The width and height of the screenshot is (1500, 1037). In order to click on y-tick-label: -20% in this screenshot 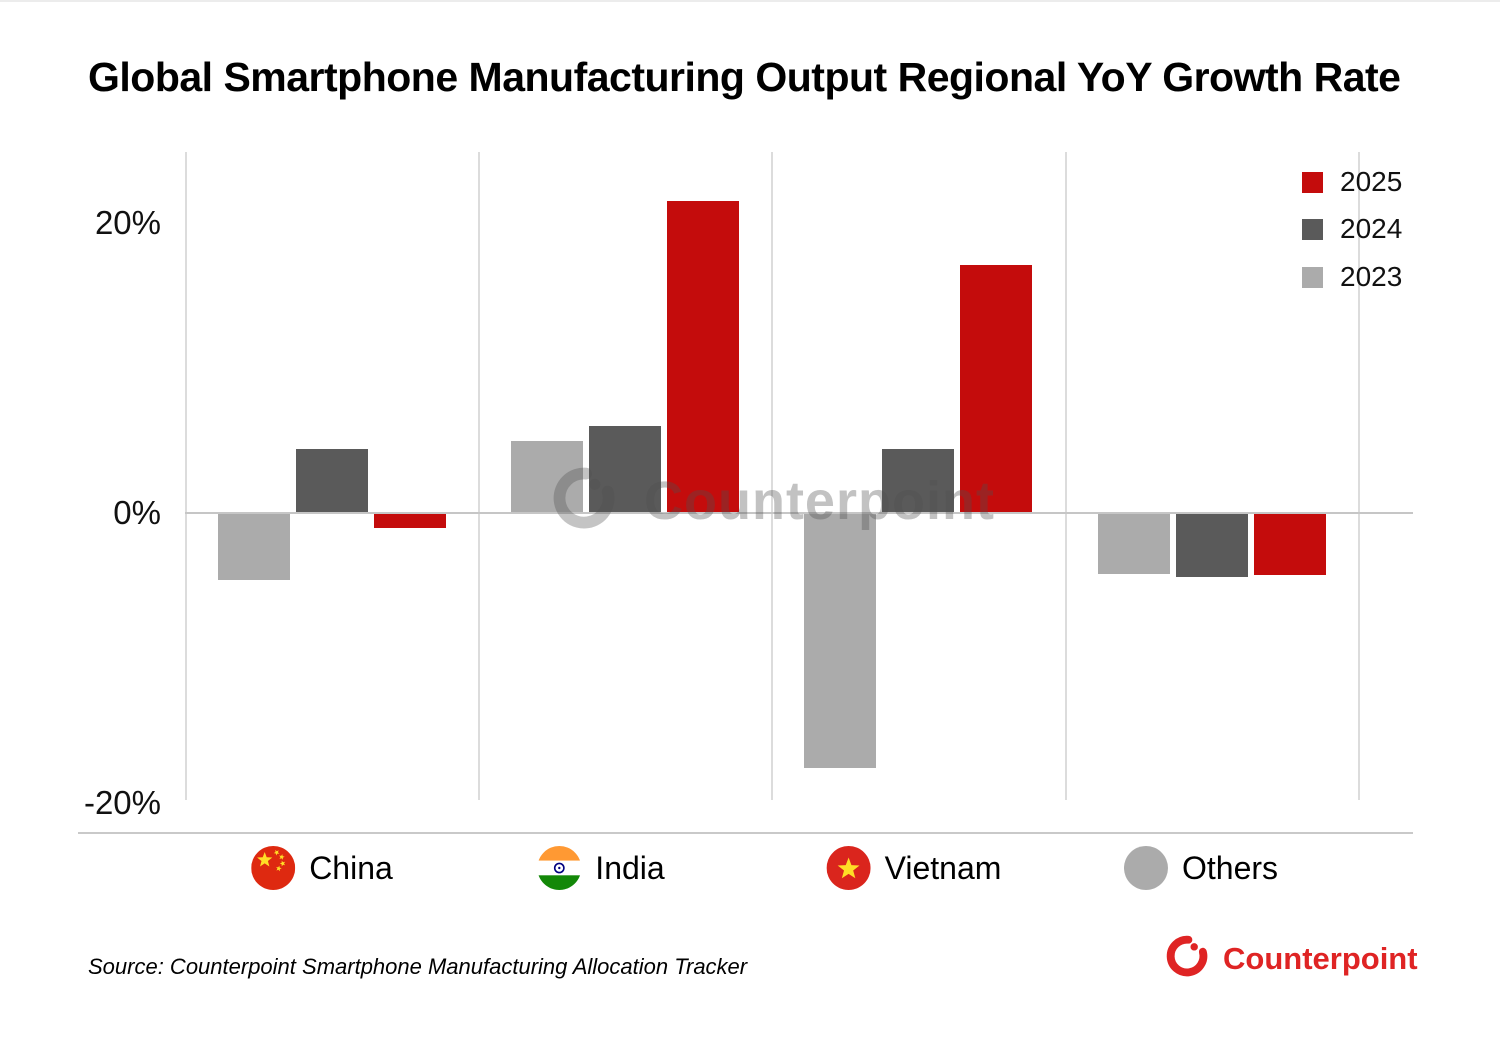, I will do `click(122, 802)`.